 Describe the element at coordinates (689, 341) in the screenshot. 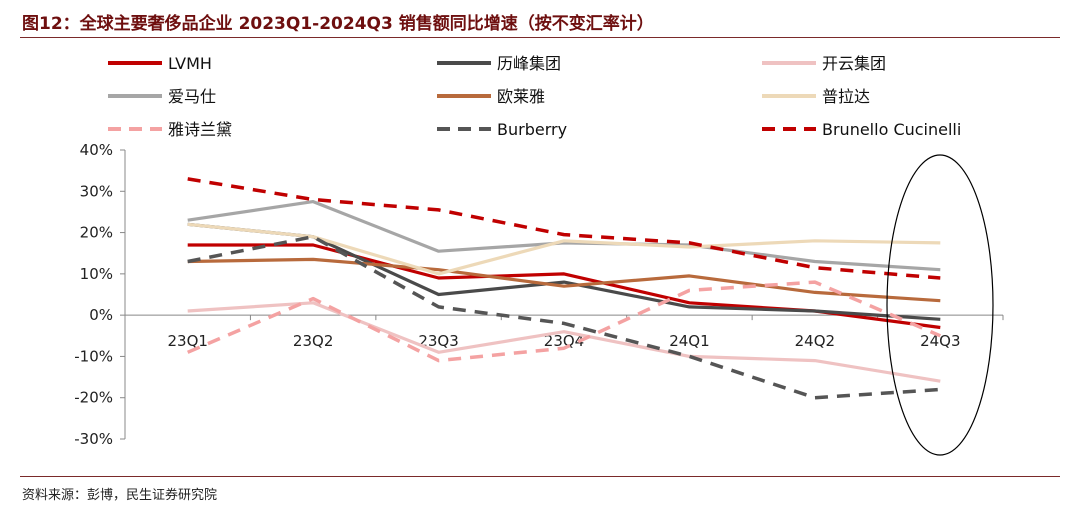

I see `x-tick-label-4: 24Q1` at that location.